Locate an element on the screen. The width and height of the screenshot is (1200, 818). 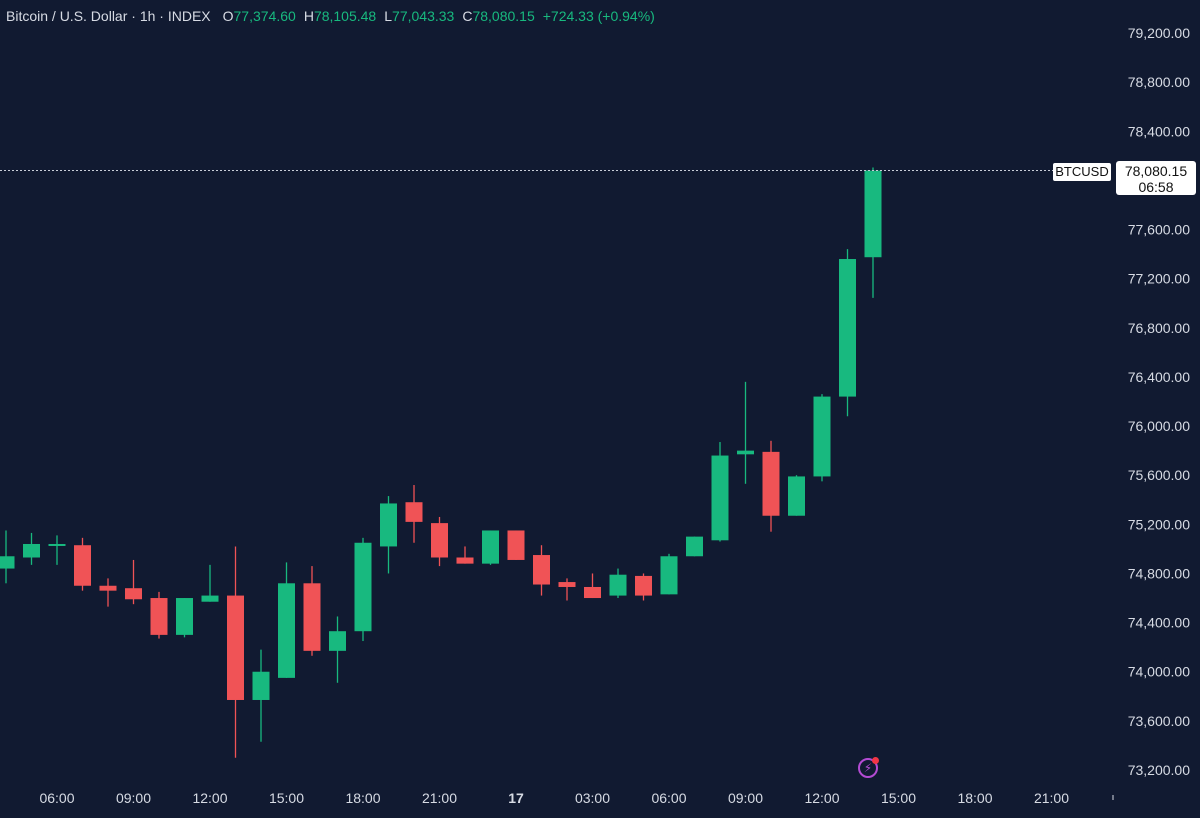
price-tick-label: 76,000.00 is located at coordinates (1159, 426).